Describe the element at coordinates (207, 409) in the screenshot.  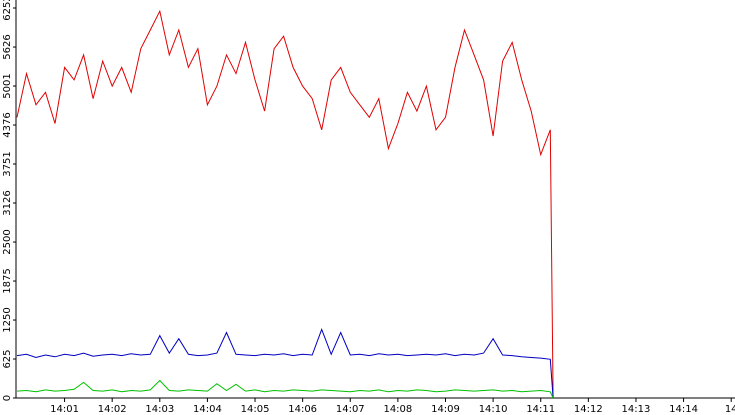
I see `x-tick-label: 14:04` at that location.